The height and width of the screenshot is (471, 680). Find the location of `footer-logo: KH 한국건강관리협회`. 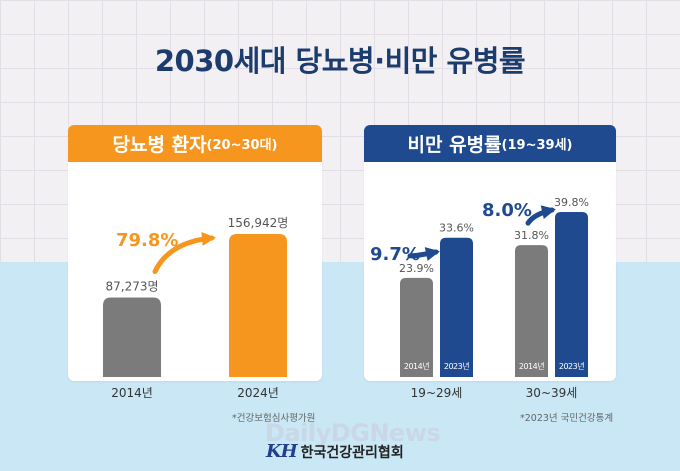

footer-logo: KH 한국건강관리협회 is located at coordinates (335, 451).